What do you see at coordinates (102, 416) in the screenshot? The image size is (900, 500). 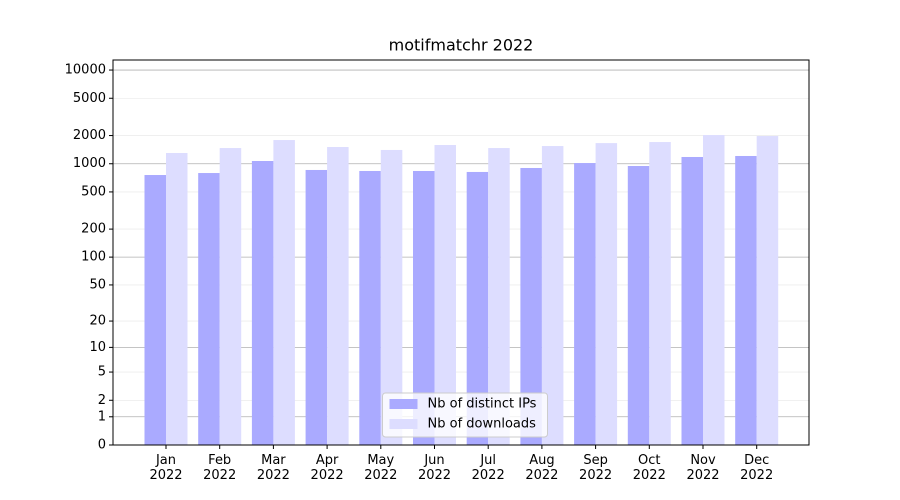 I see `y-tick-label: 1` at bounding box center [102, 416].